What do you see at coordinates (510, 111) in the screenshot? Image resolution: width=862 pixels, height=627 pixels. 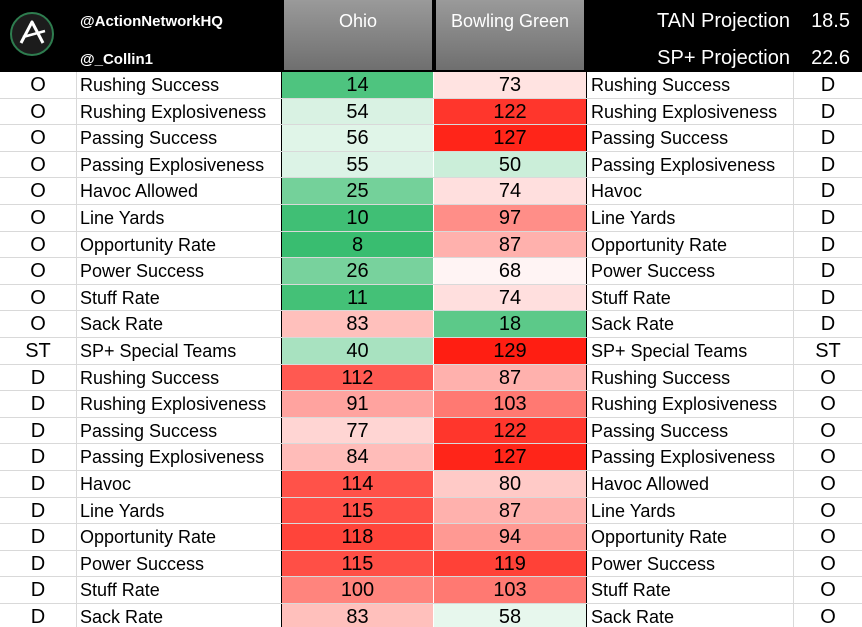 I see `bowling-green-rank-cell: 122` at bounding box center [510, 111].